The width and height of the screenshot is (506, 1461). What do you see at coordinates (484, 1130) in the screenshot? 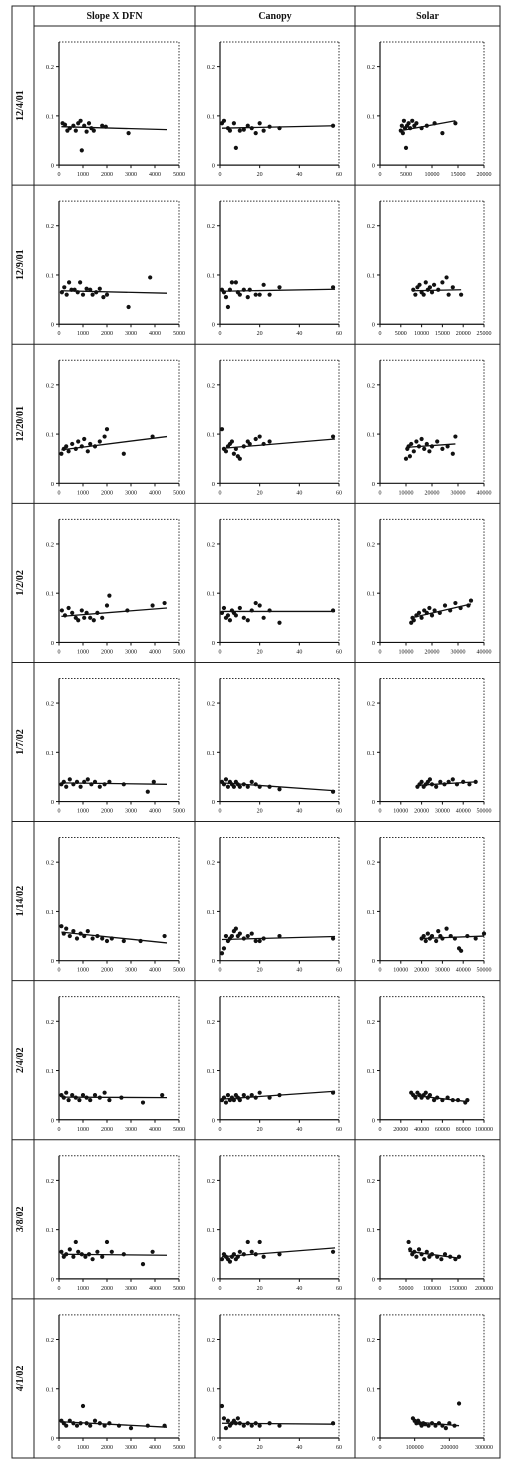
I see `x-tick-label: 100000` at bounding box center [484, 1130].